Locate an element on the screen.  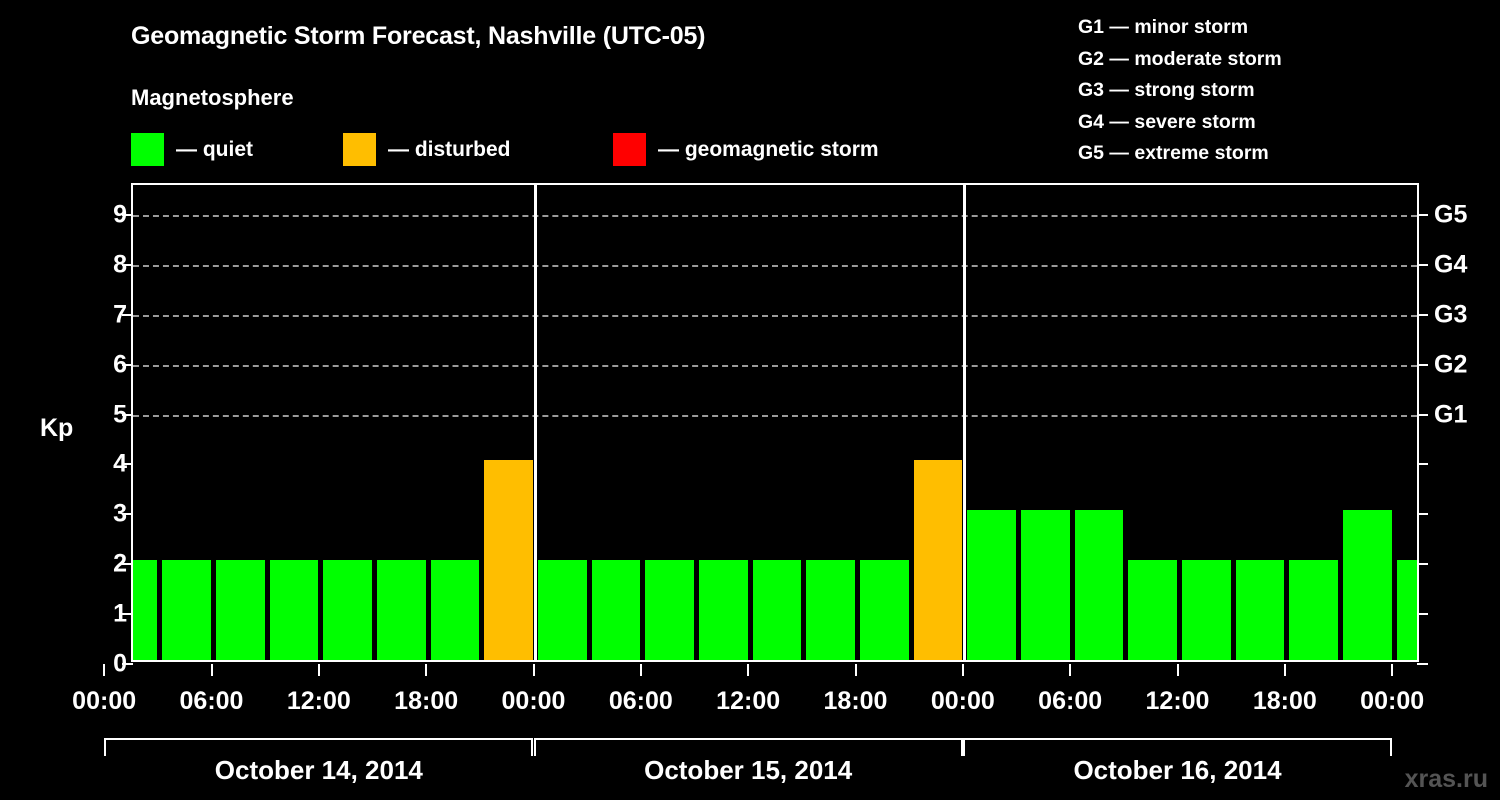
g-scale-row-g5: G5 — extreme storm is located at coordinates (1173, 153).